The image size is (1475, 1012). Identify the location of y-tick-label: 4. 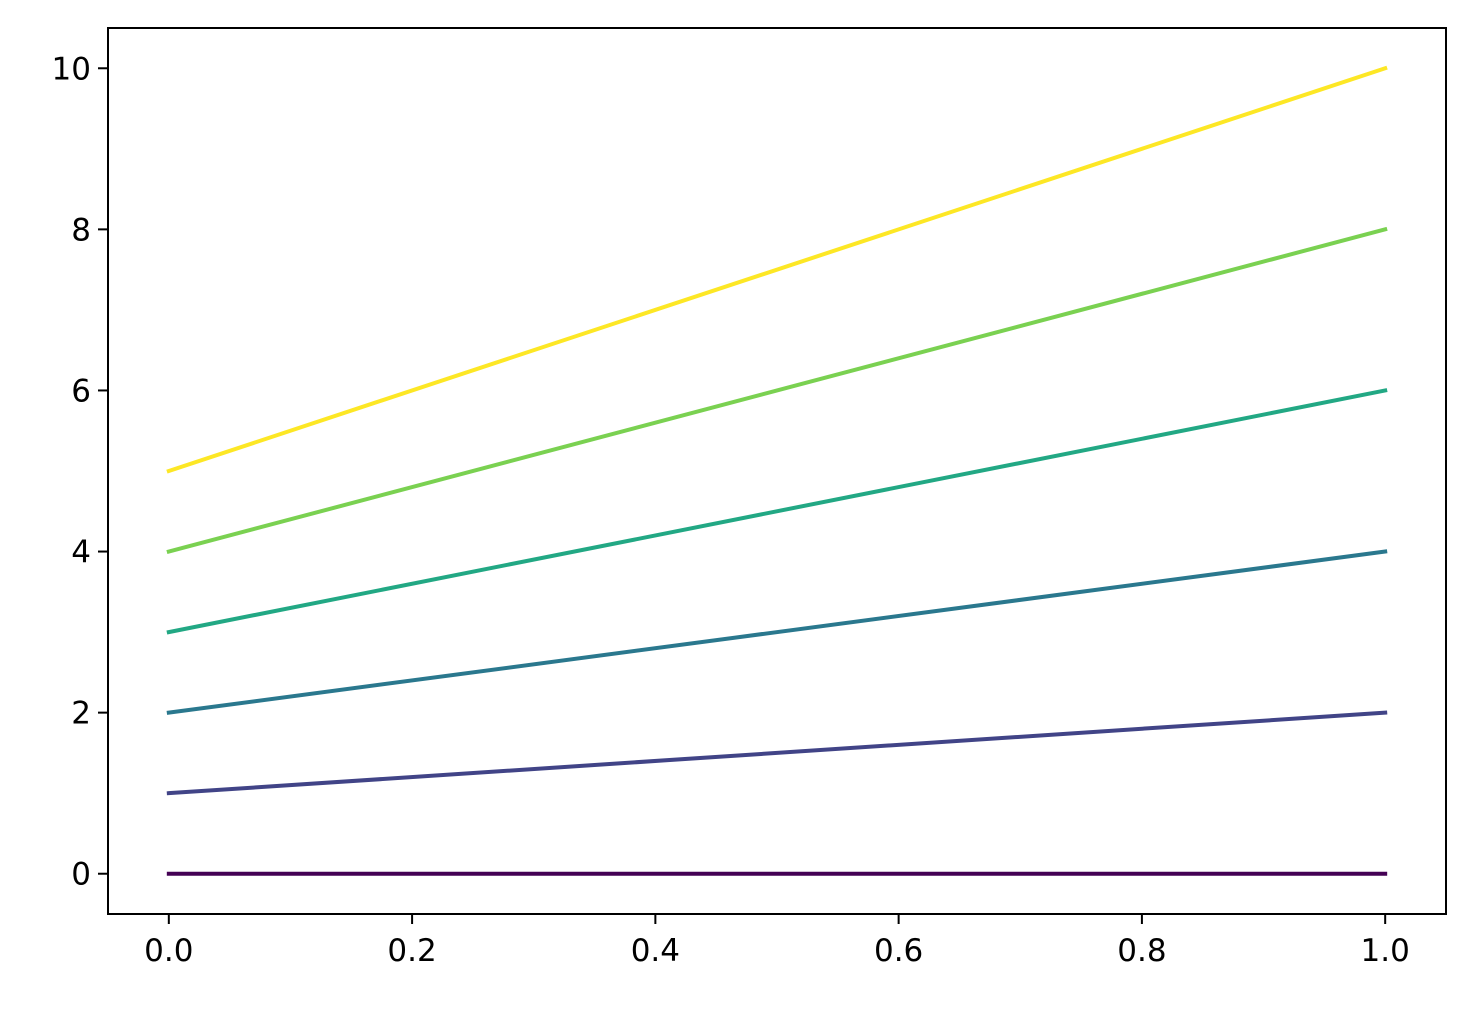
(81, 553).